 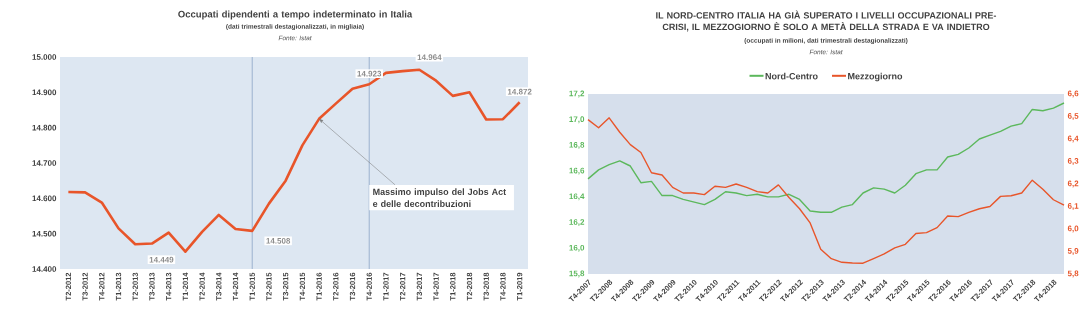 I want to click on annotation: Massimo impulso del Jobs Act e delle decontribuzioni, so click(x=439, y=197).